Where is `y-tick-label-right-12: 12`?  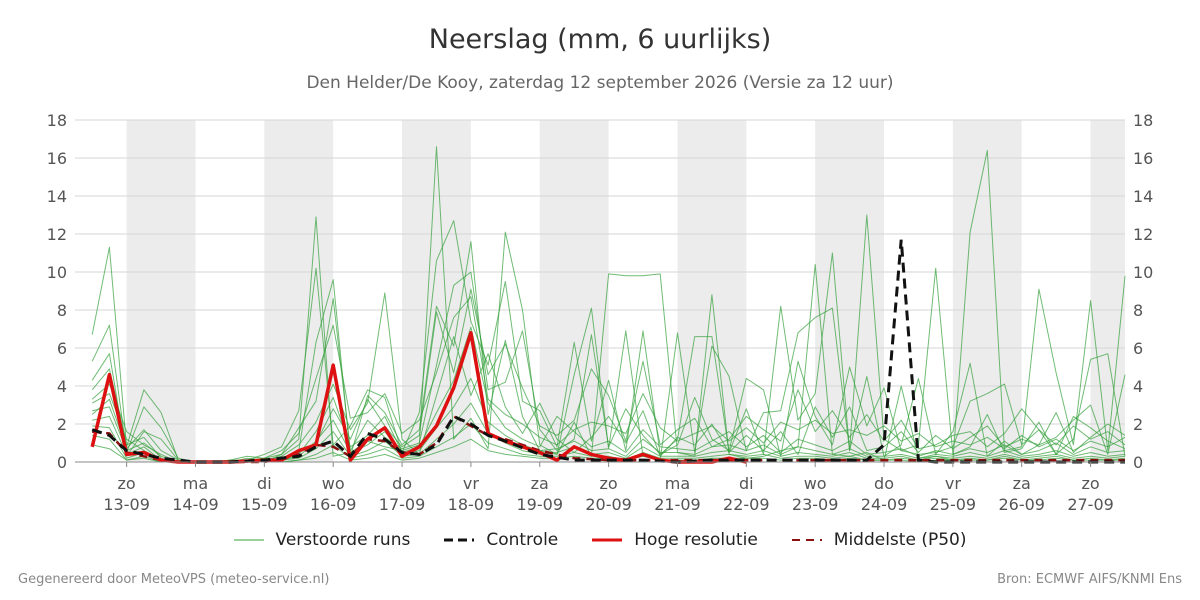
y-tick-label-right-12: 12 is located at coordinates (1143, 234).